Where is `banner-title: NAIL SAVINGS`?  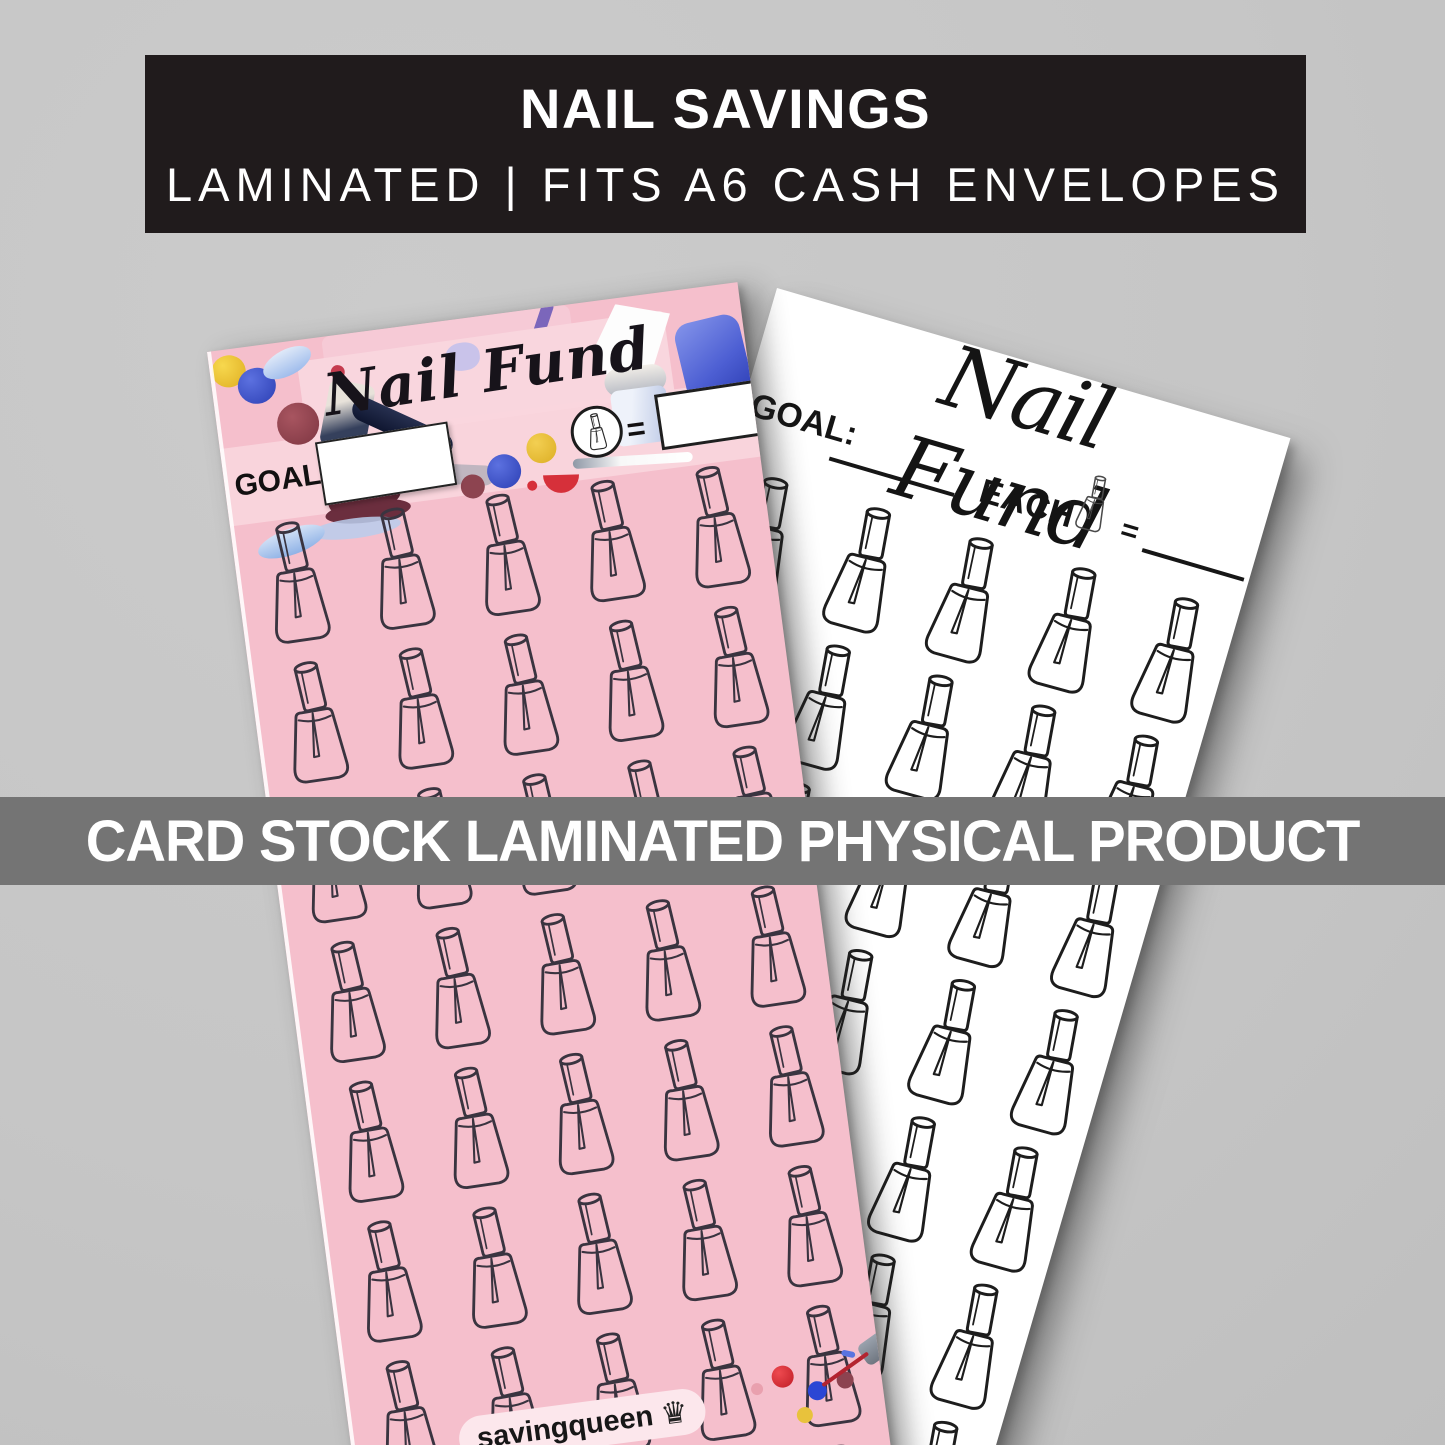
banner-title: NAIL SAVINGS is located at coordinates (725, 108).